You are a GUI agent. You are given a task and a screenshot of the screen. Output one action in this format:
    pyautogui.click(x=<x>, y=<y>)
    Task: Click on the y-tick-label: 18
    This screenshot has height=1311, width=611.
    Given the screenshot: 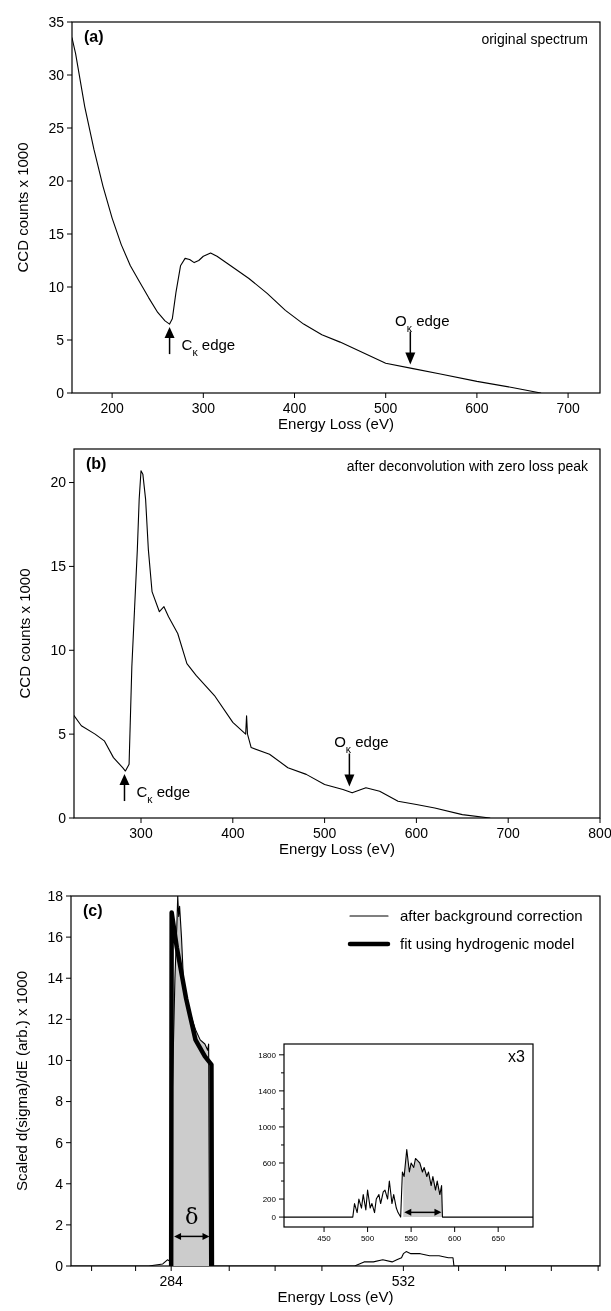 What is the action you would take?
    pyautogui.click(x=55, y=895)
    